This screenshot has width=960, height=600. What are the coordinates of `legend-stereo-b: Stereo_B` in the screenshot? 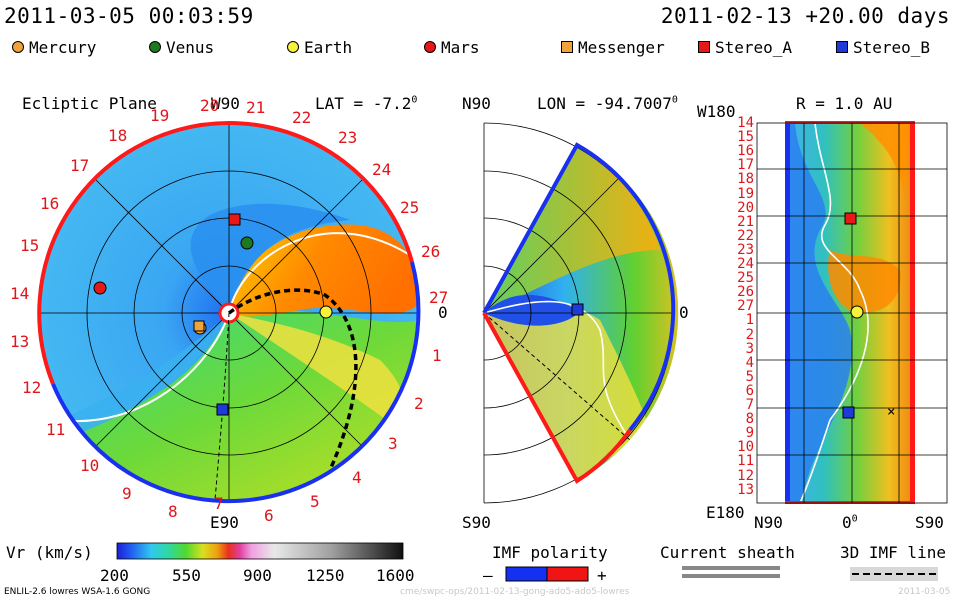 It's located at (883, 47).